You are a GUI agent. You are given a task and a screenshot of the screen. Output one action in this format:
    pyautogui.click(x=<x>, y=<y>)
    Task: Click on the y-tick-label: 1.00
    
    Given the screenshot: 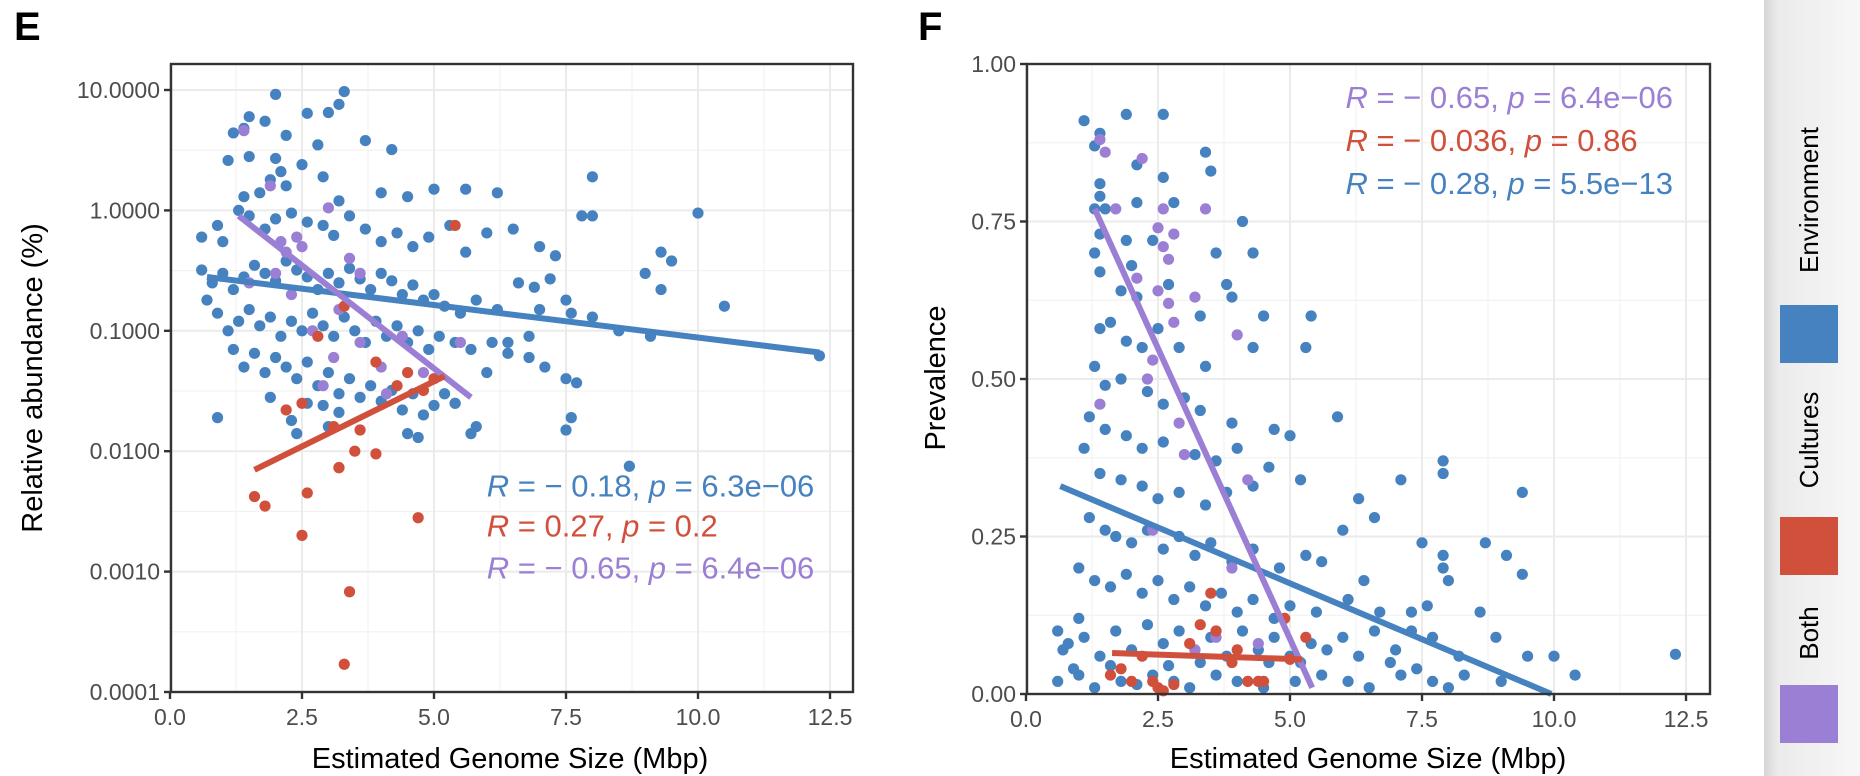 What is the action you would take?
    pyautogui.click(x=993, y=64)
    